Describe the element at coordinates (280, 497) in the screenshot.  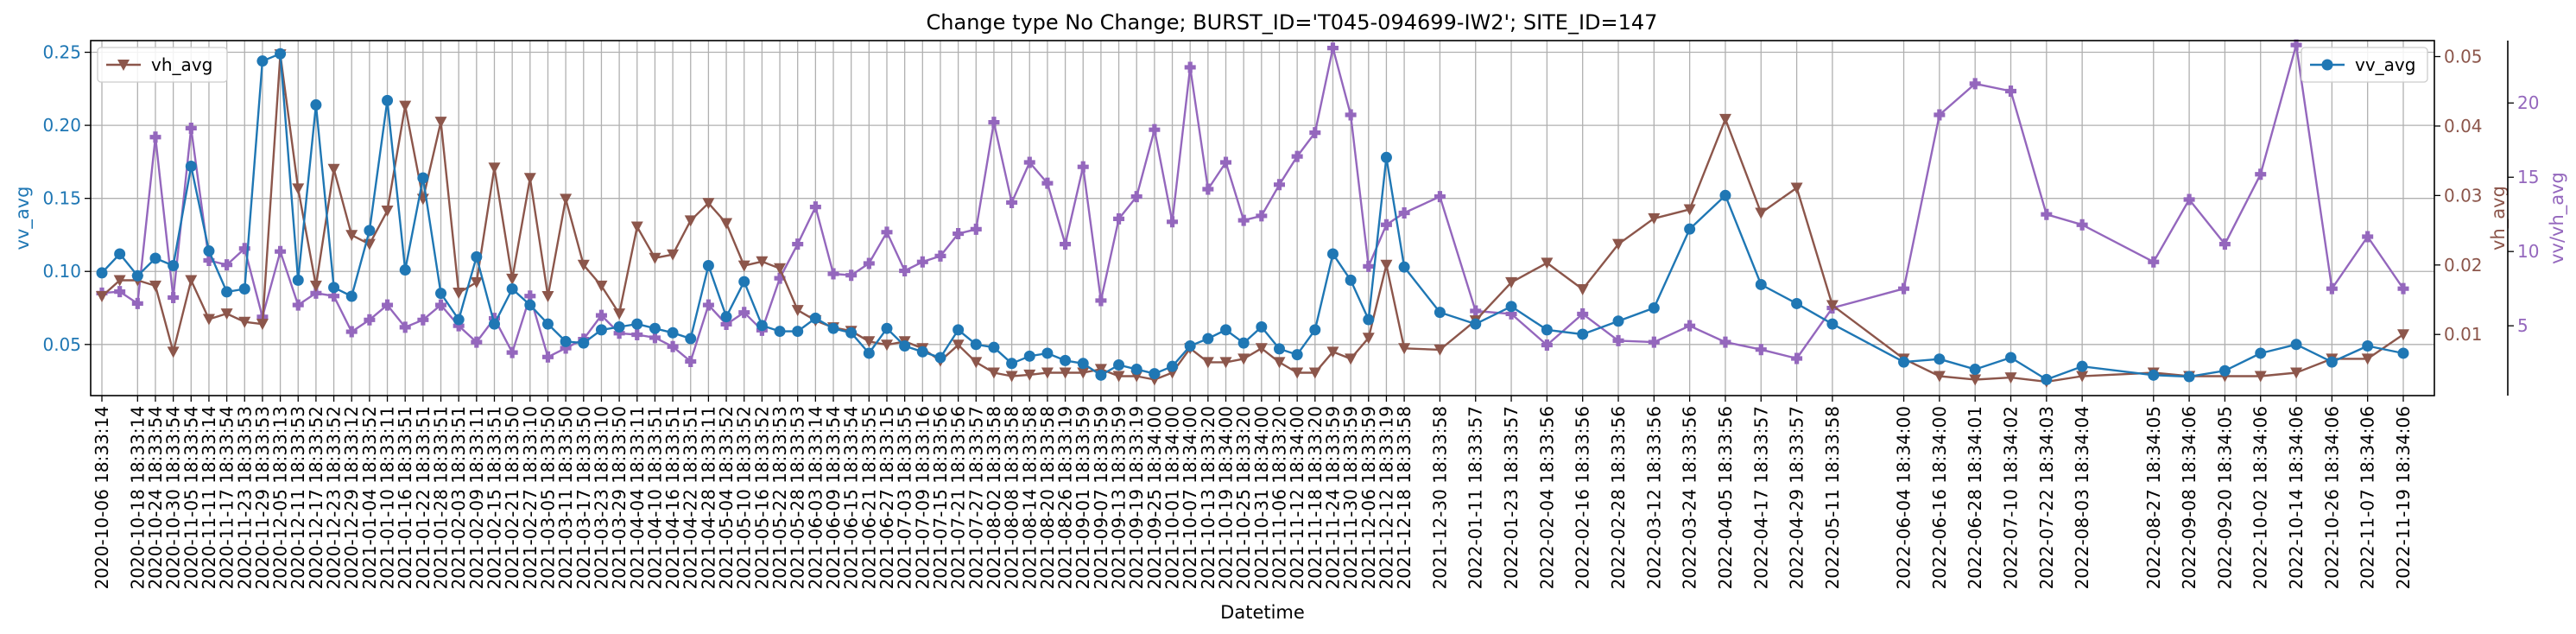
I see `x-tick-label: 2020-12-05 18:33:13` at that location.